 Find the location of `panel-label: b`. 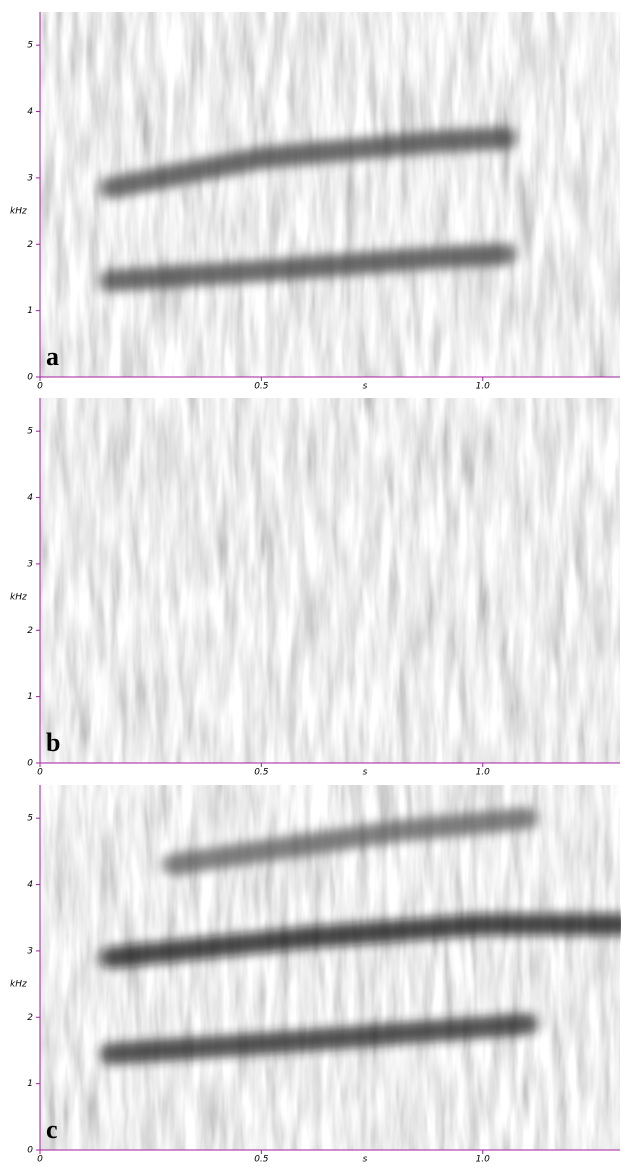

panel-label: b is located at coordinates (53, 742).